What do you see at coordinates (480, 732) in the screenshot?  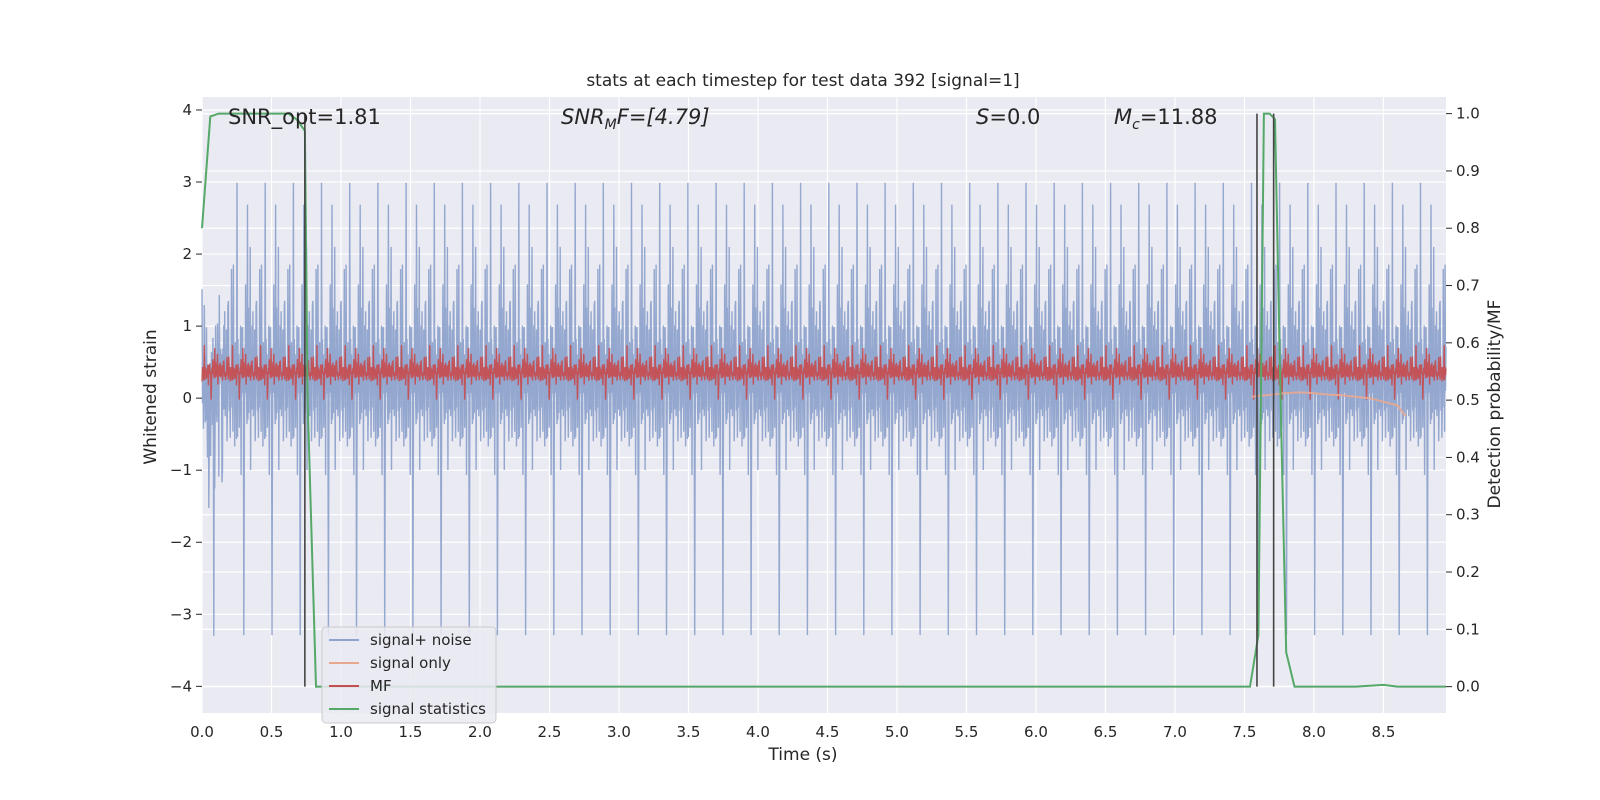 I see `x-tick-label: 2.0` at bounding box center [480, 732].